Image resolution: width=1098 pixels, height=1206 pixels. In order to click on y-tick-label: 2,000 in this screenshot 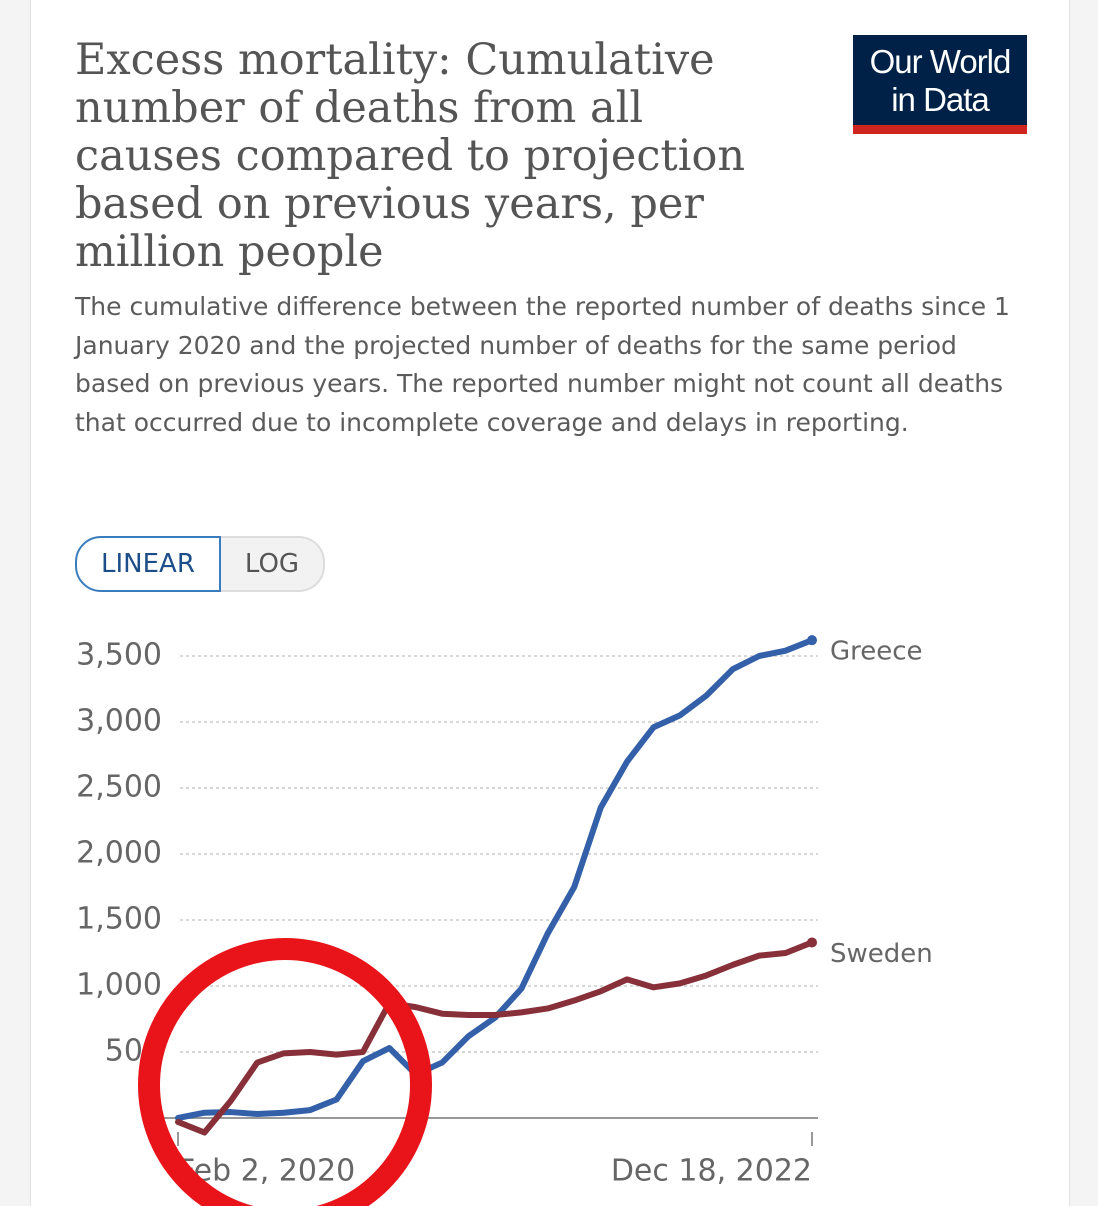, I will do `click(119, 853)`.